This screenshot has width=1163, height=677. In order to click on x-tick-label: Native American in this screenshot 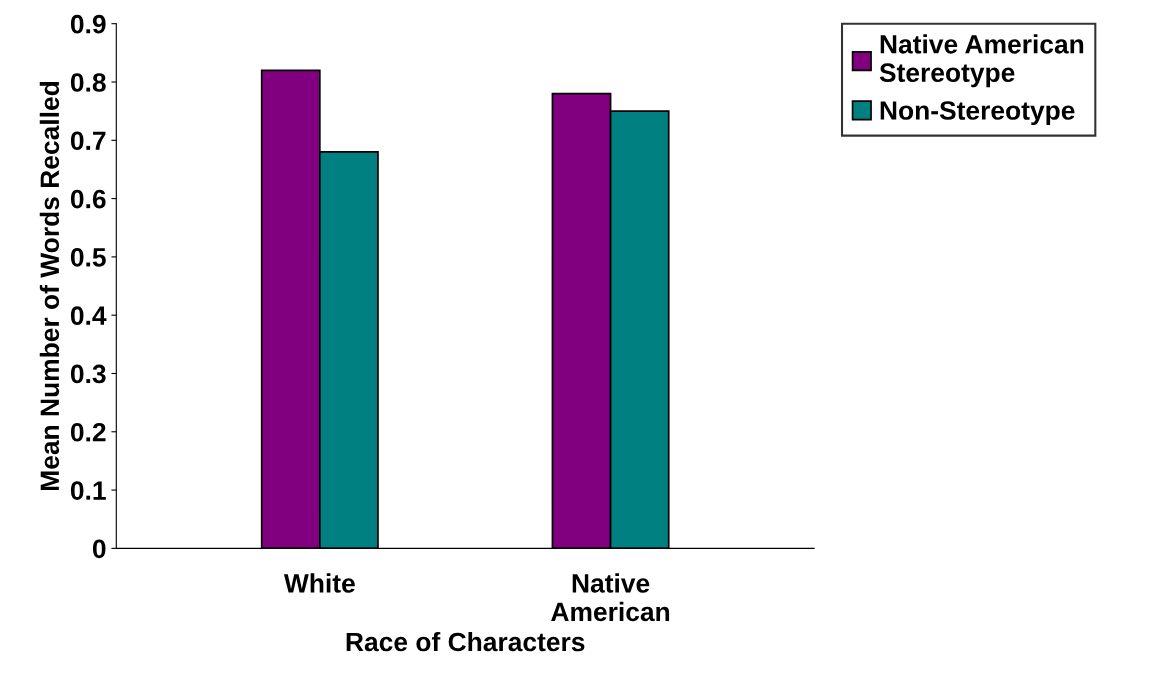, I will do `click(610, 597)`.